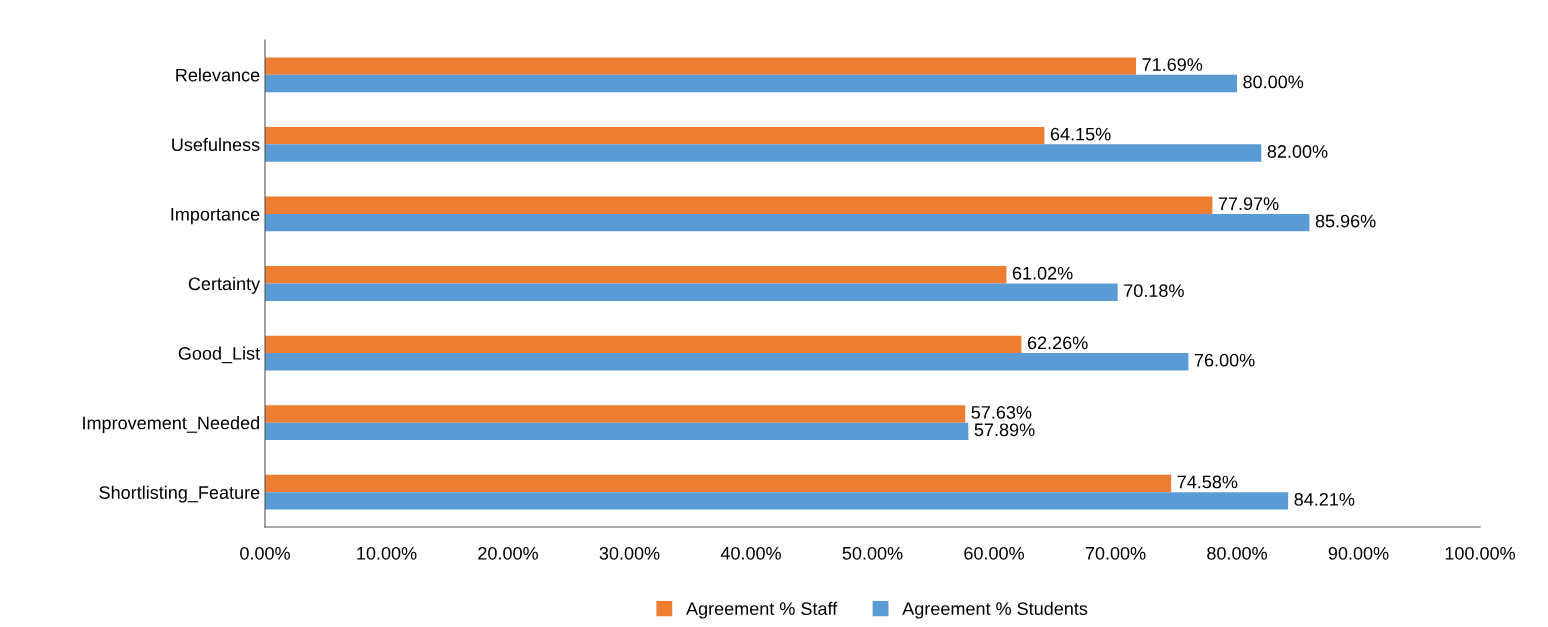 The image size is (1548, 627). Describe the element at coordinates (1154, 291) in the screenshot. I see `data-label: 70.18%` at that location.